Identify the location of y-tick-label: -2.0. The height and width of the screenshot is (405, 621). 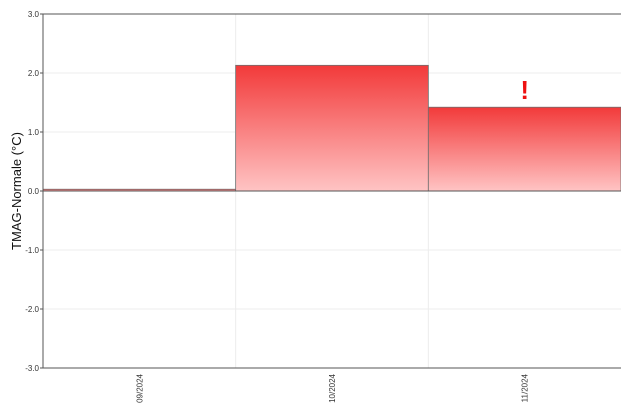
(32, 309).